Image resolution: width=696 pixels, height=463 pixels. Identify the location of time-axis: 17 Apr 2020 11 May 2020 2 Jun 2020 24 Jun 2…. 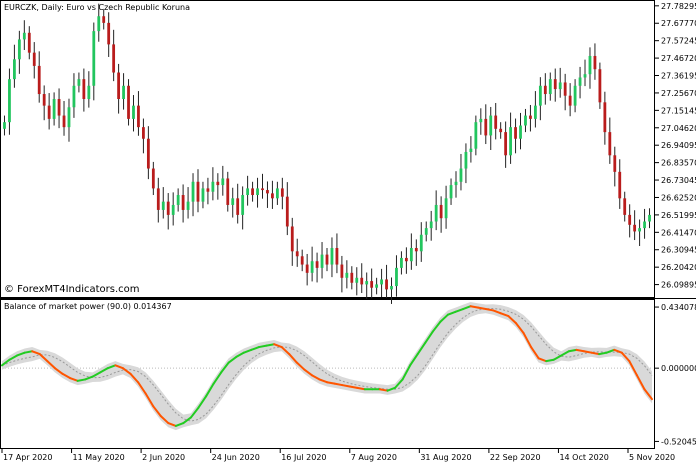
(338, 455).